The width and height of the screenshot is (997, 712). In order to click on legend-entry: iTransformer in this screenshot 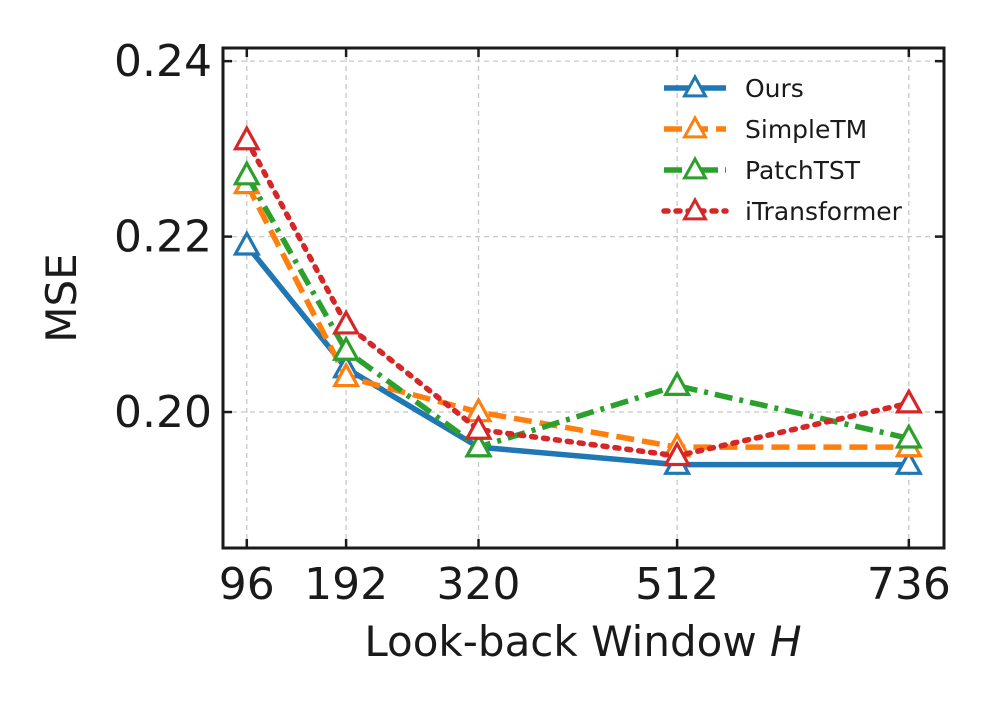, I will do `click(782, 211)`.